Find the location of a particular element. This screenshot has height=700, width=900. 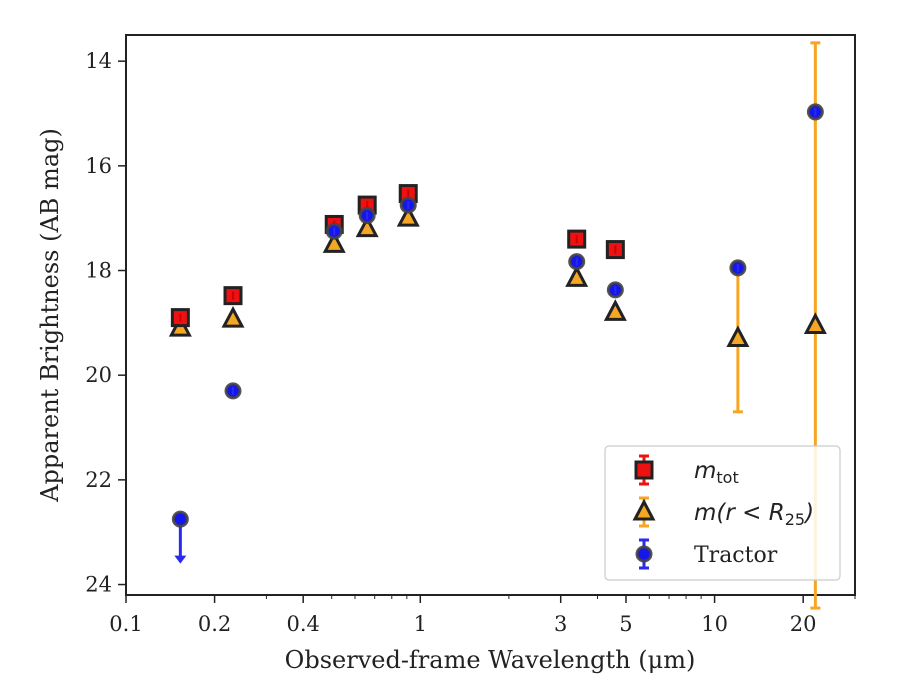

x-tick-label: 0.2 is located at coordinates (214, 624).